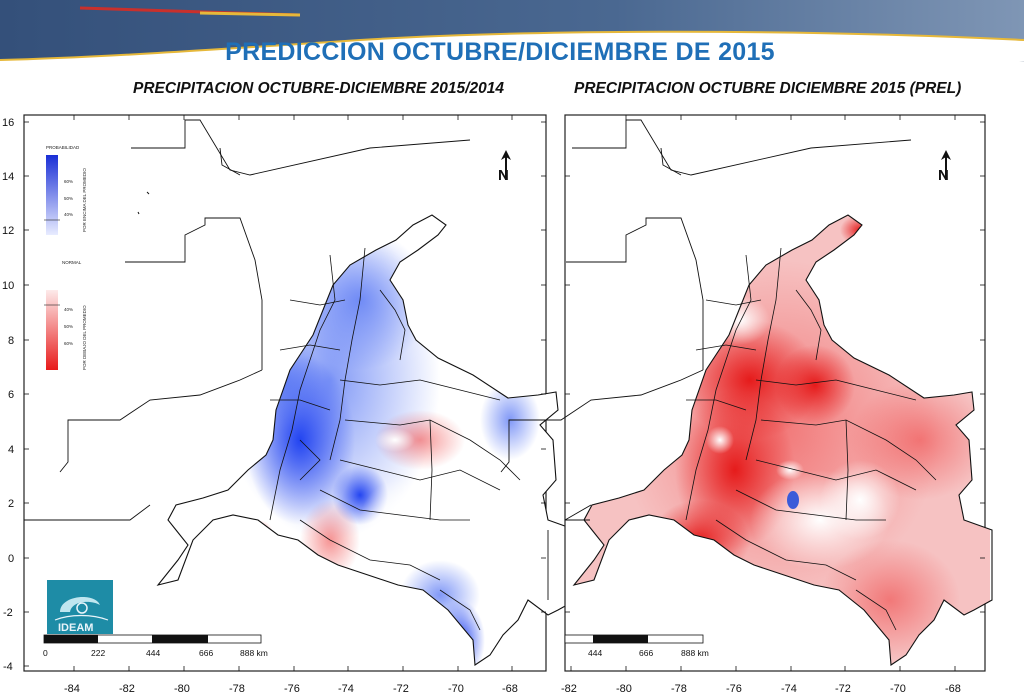  I want to click on logo-text: IDEAM, so click(75, 628).